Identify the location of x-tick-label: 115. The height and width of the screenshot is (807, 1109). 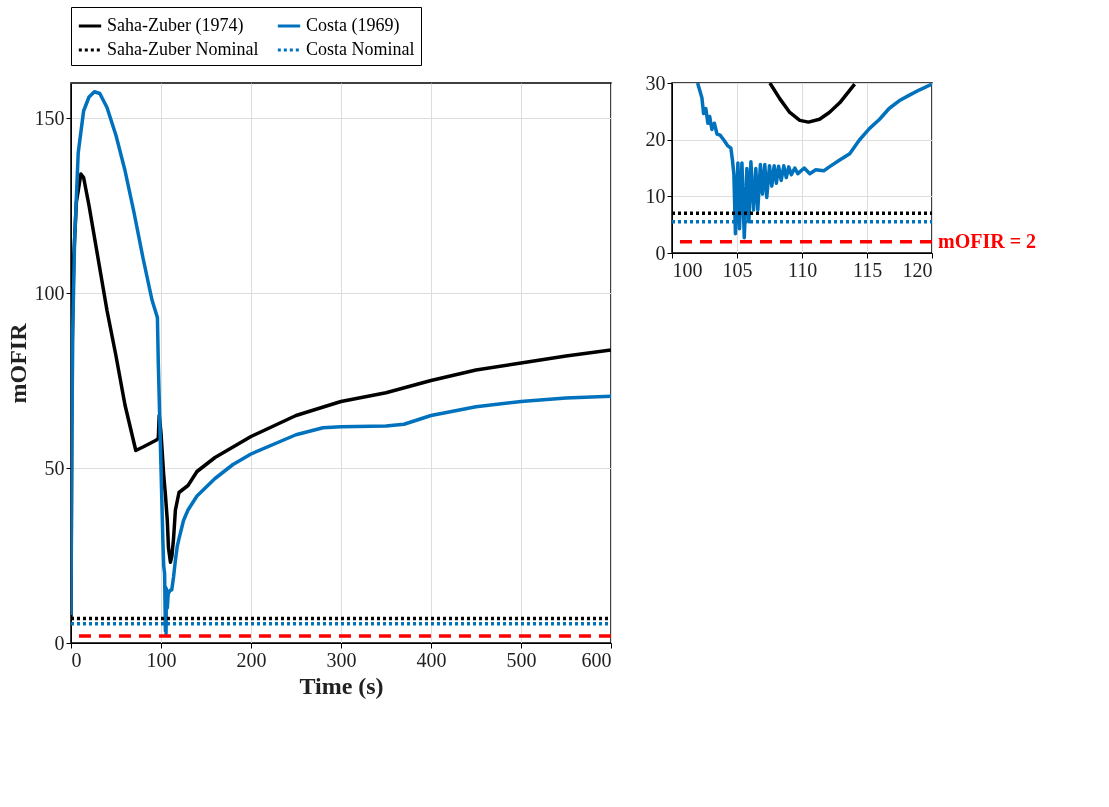
(867, 269).